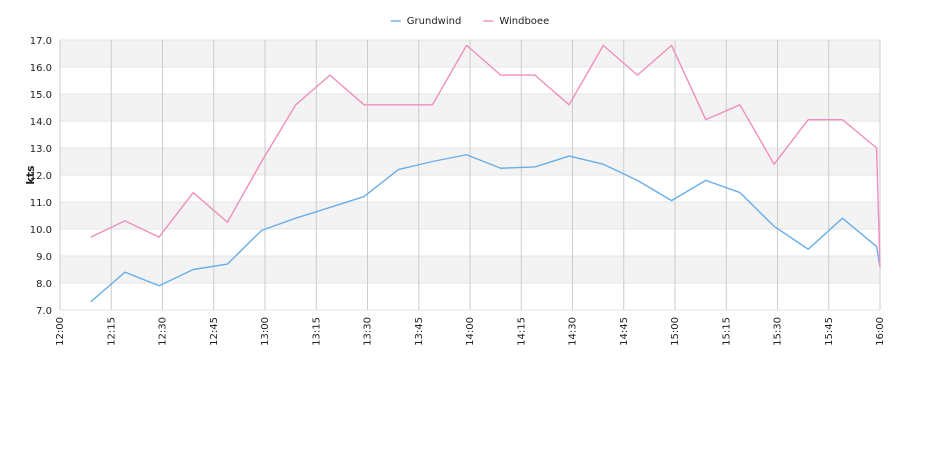  Describe the element at coordinates (41, 95) in the screenshot. I see `y-tick-label: 15.0` at that location.